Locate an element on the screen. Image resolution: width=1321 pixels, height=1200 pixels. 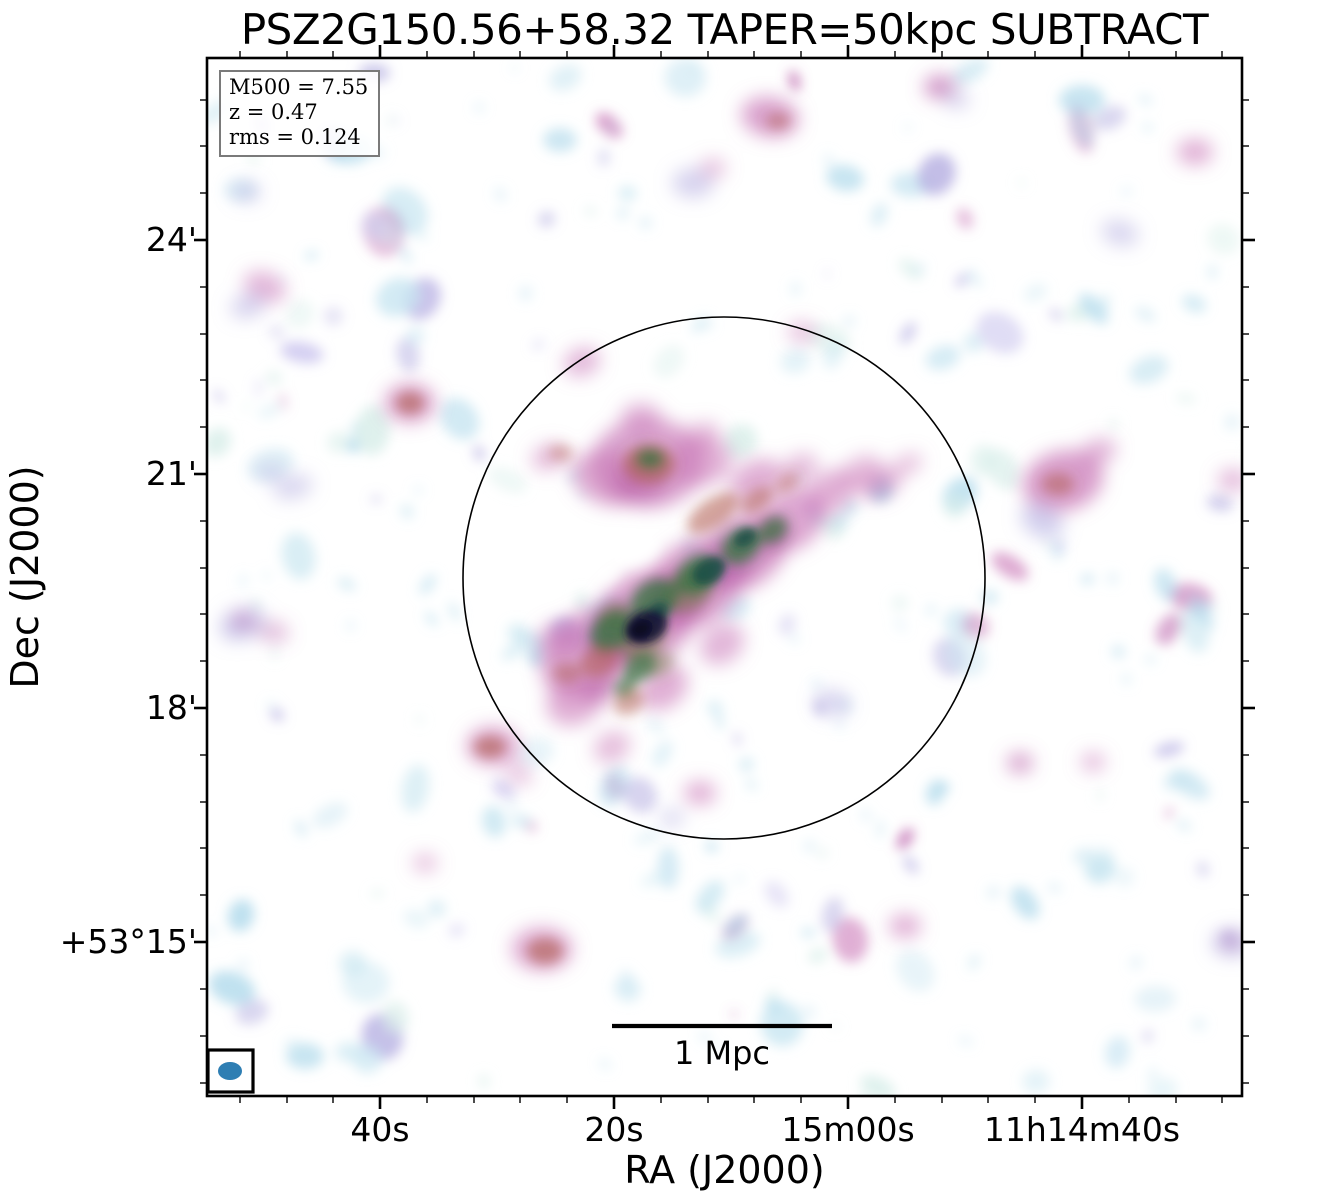
source-core-layer is located at coordinates (690, 586).